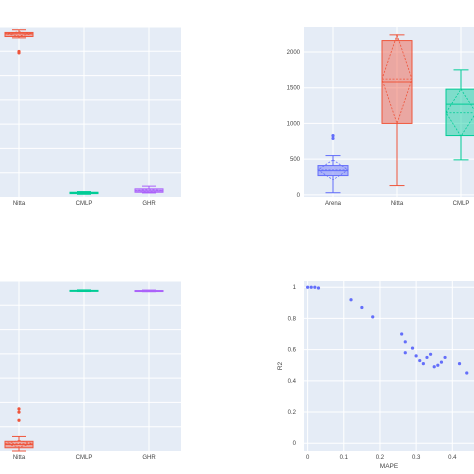 The height and width of the screenshot is (474, 474). I want to click on box-plot-top-right: 0 500 1000 1500 2000 Arena Nitta CMLP, so click(380, 117).